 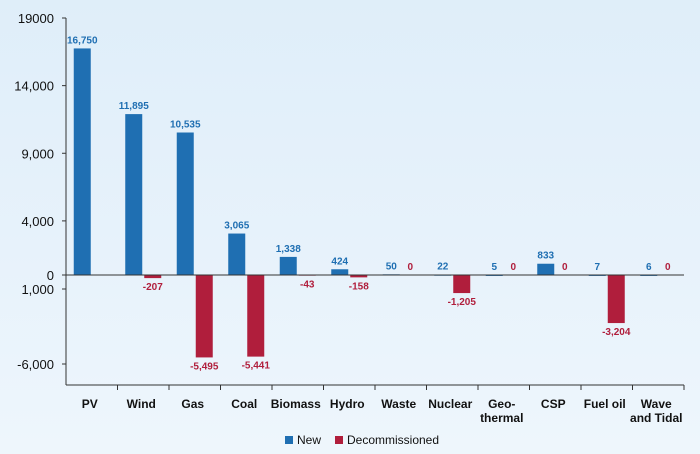 What do you see at coordinates (398, 404) in the screenshot?
I see `x-category-label: Waste` at bounding box center [398, 404].